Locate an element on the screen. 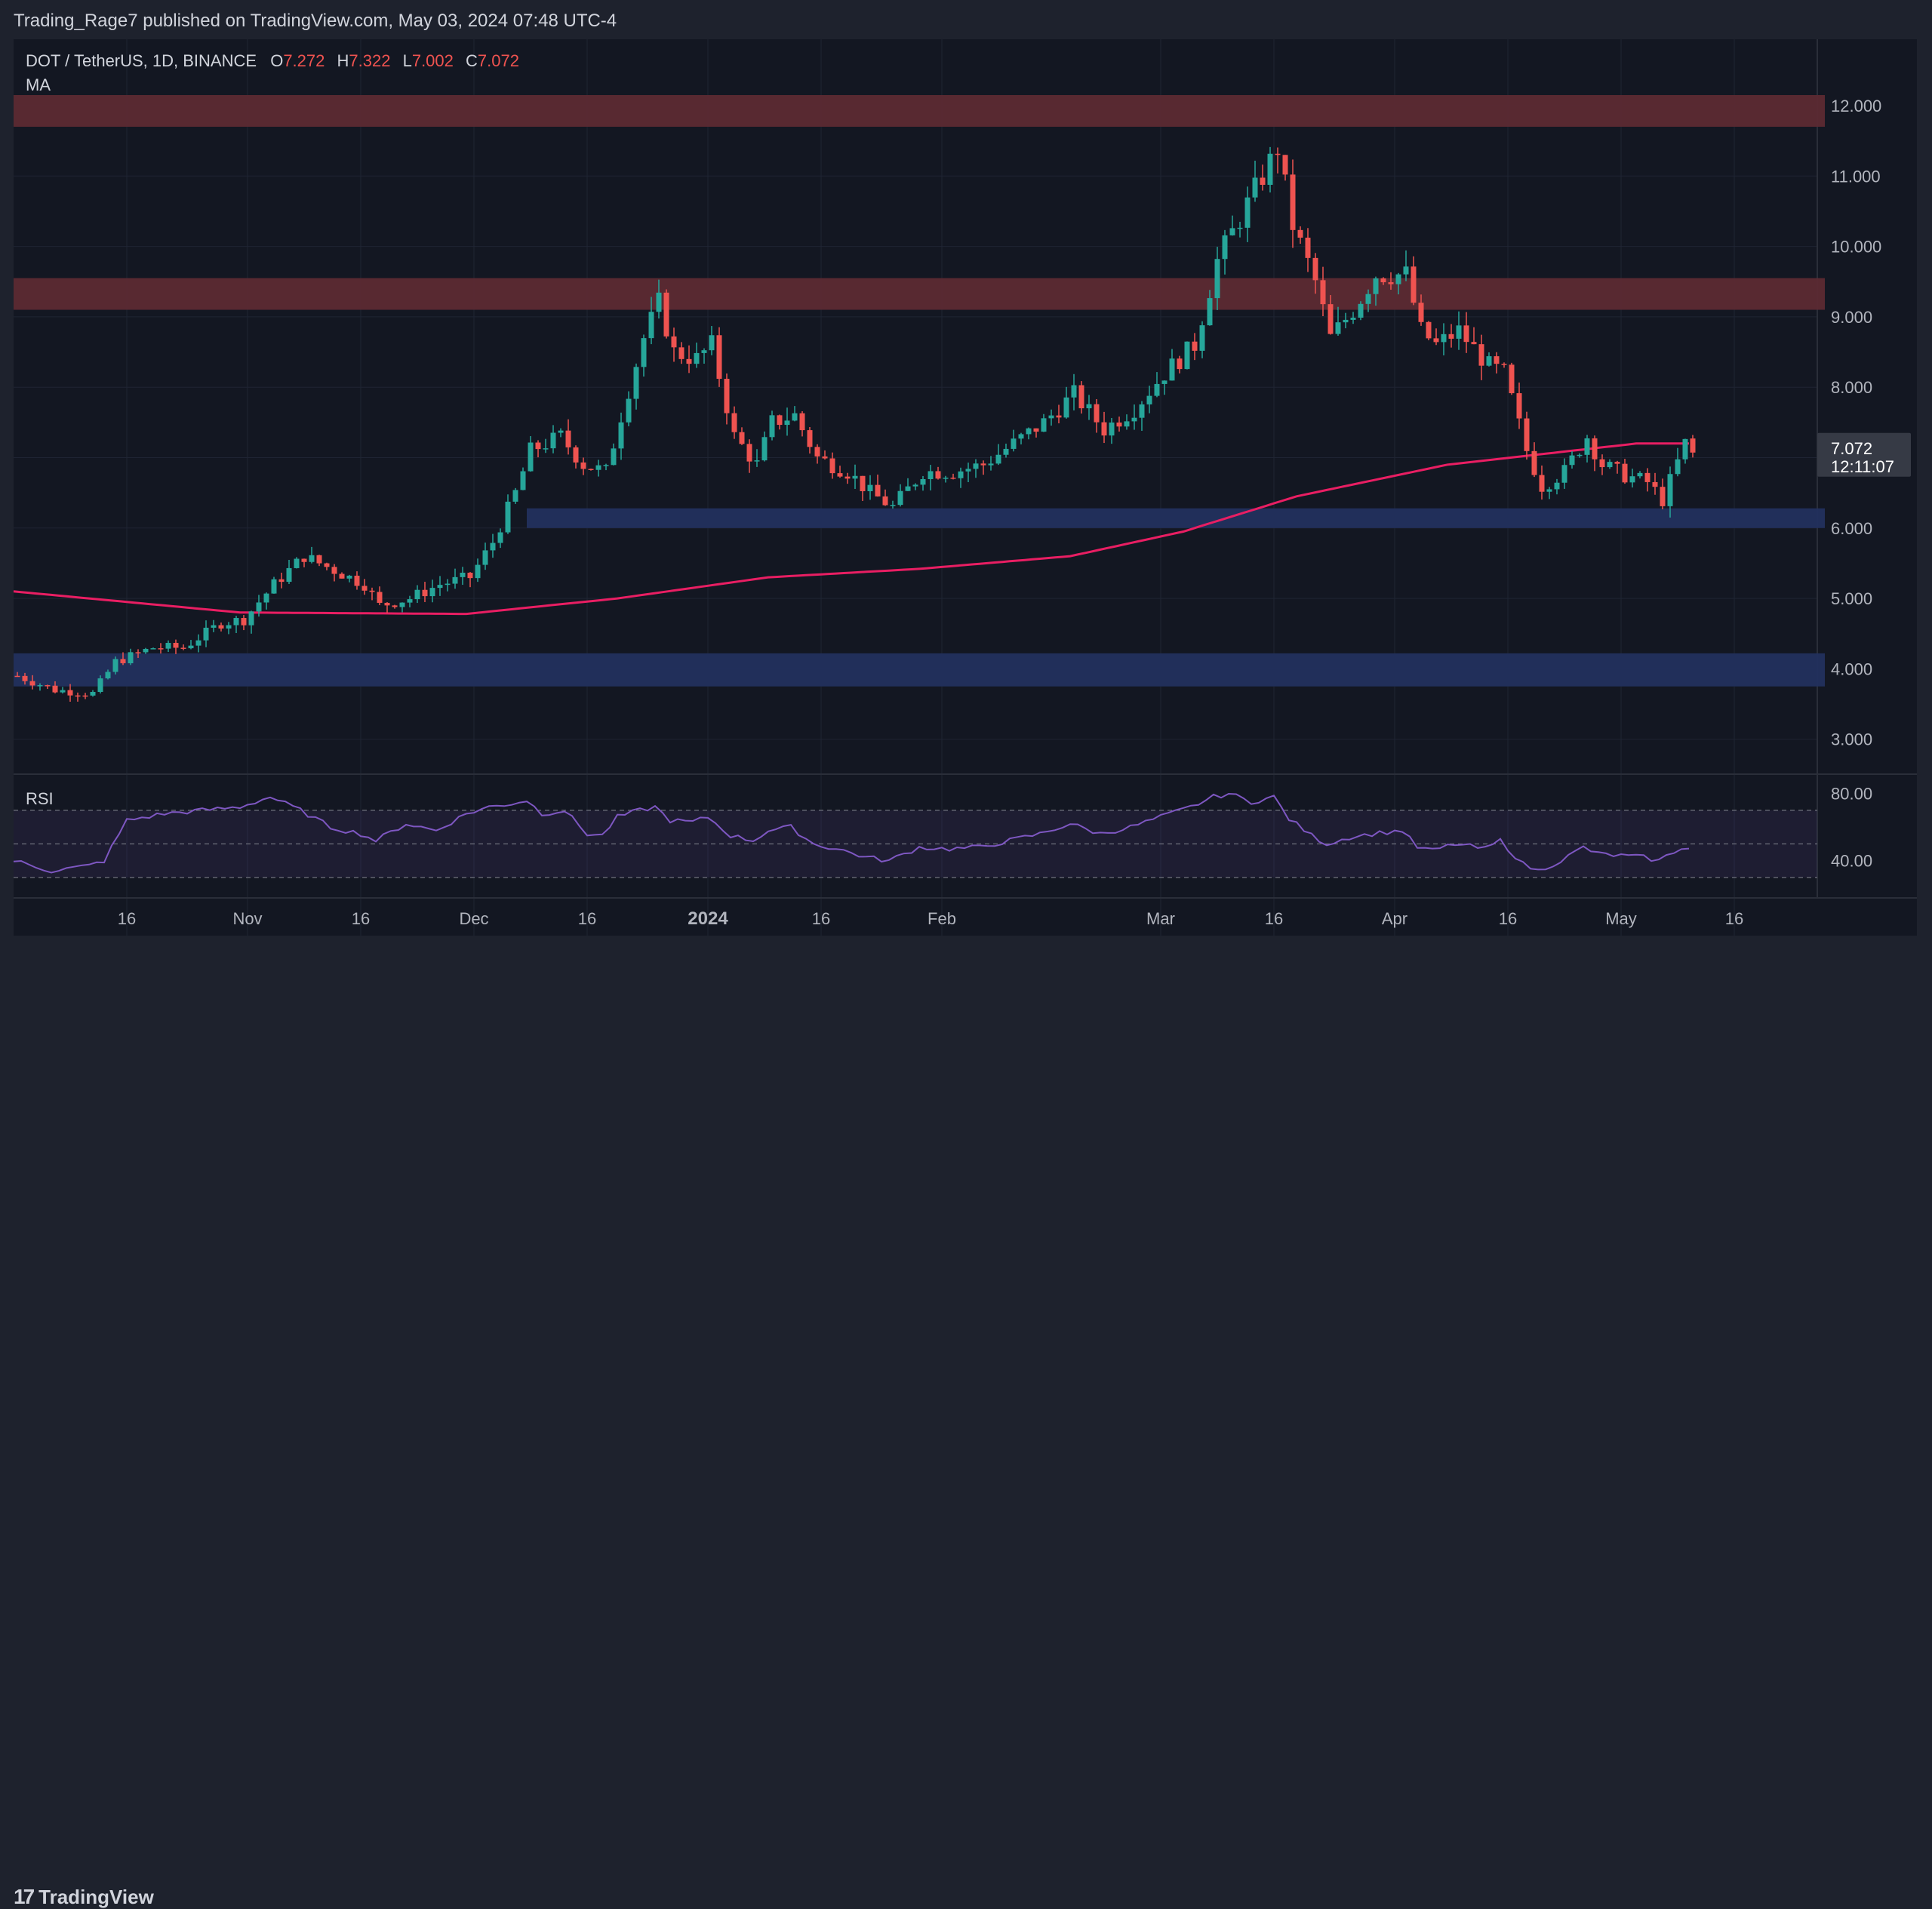 Image resolution: width=1932 pixels, height=1909 pixels. rsi-tick-label: 40.00 is located at coordinates (1851, 861).